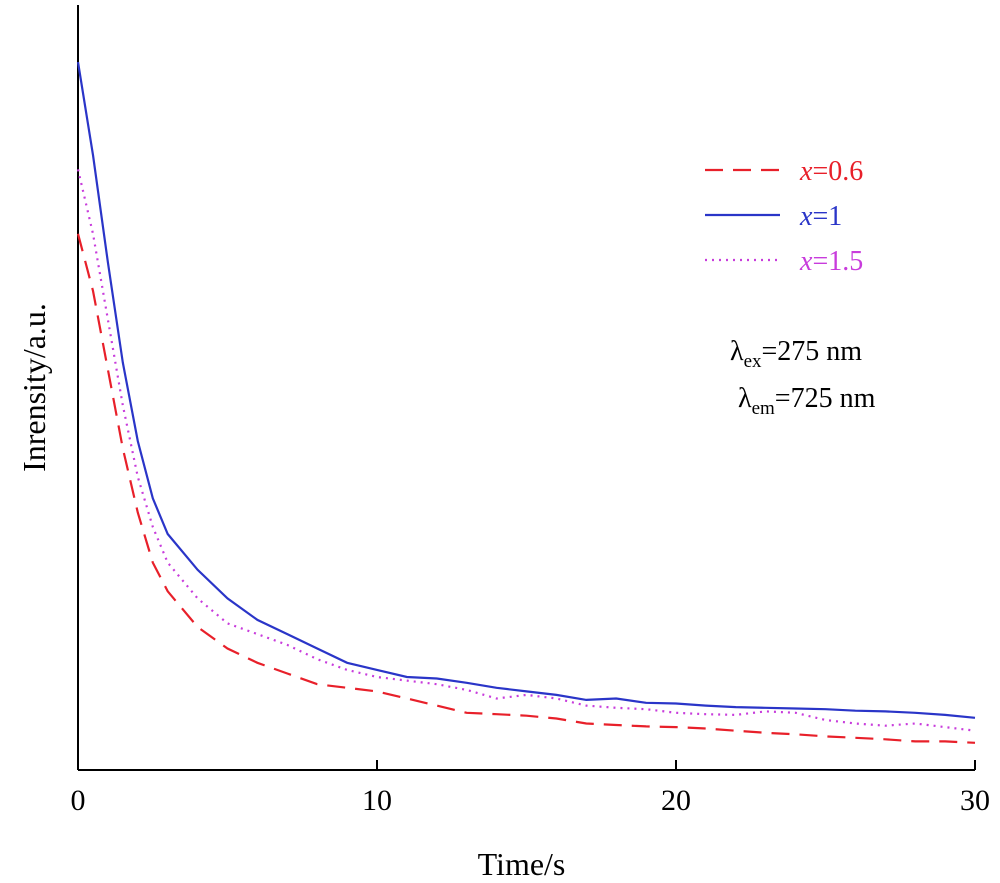 The image size is (1000, 883). What do you see at coordinates (522, 864) in the screenshot?
I see `x-axis-title: Time/s` at bounding box center [522, 864].